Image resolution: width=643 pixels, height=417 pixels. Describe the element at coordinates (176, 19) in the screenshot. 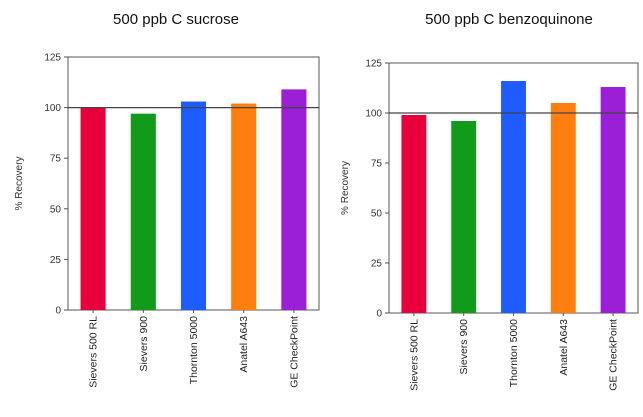

I see `chart-title: 500 ppb C sucrose` at that location.